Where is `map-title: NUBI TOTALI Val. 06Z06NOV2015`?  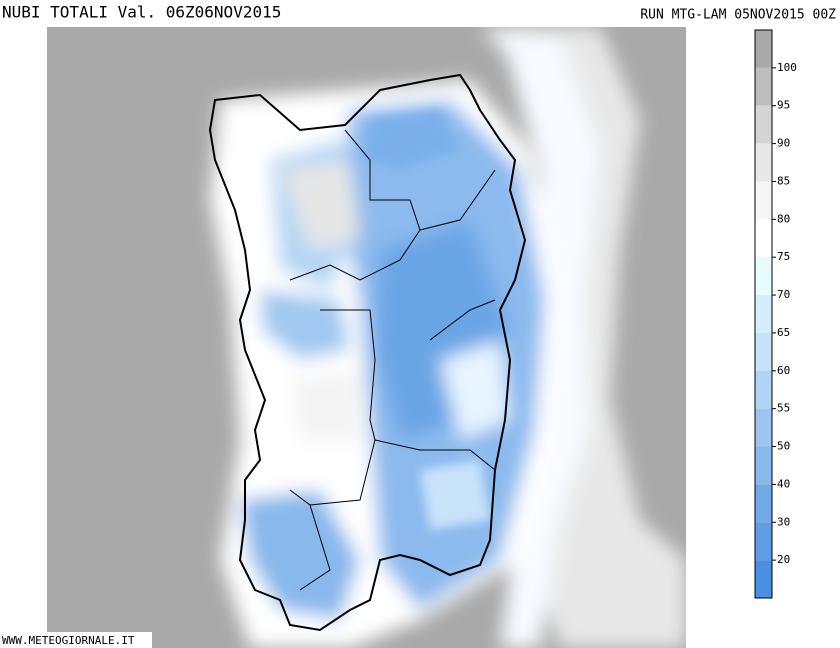 map-title: NUBI TOTALI Val. 06Z06NOV2015 is located at coordinates (141, 12).